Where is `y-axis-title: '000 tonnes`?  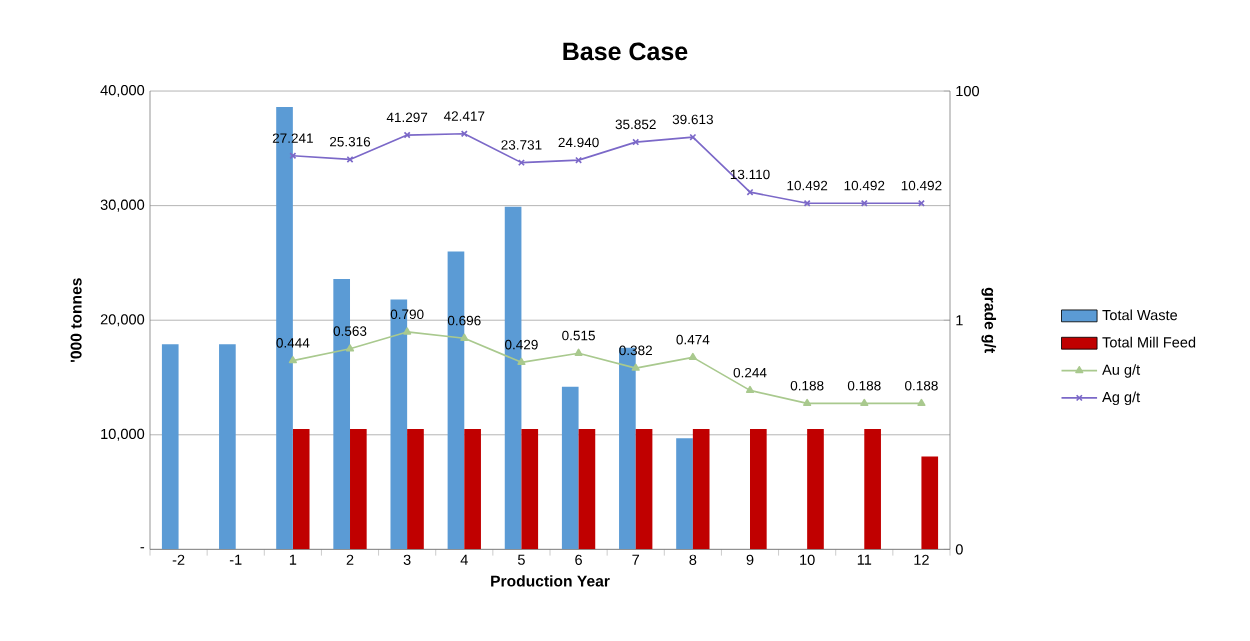 y-axis-title: '000 tonnes is located at coordinates (76, 320).